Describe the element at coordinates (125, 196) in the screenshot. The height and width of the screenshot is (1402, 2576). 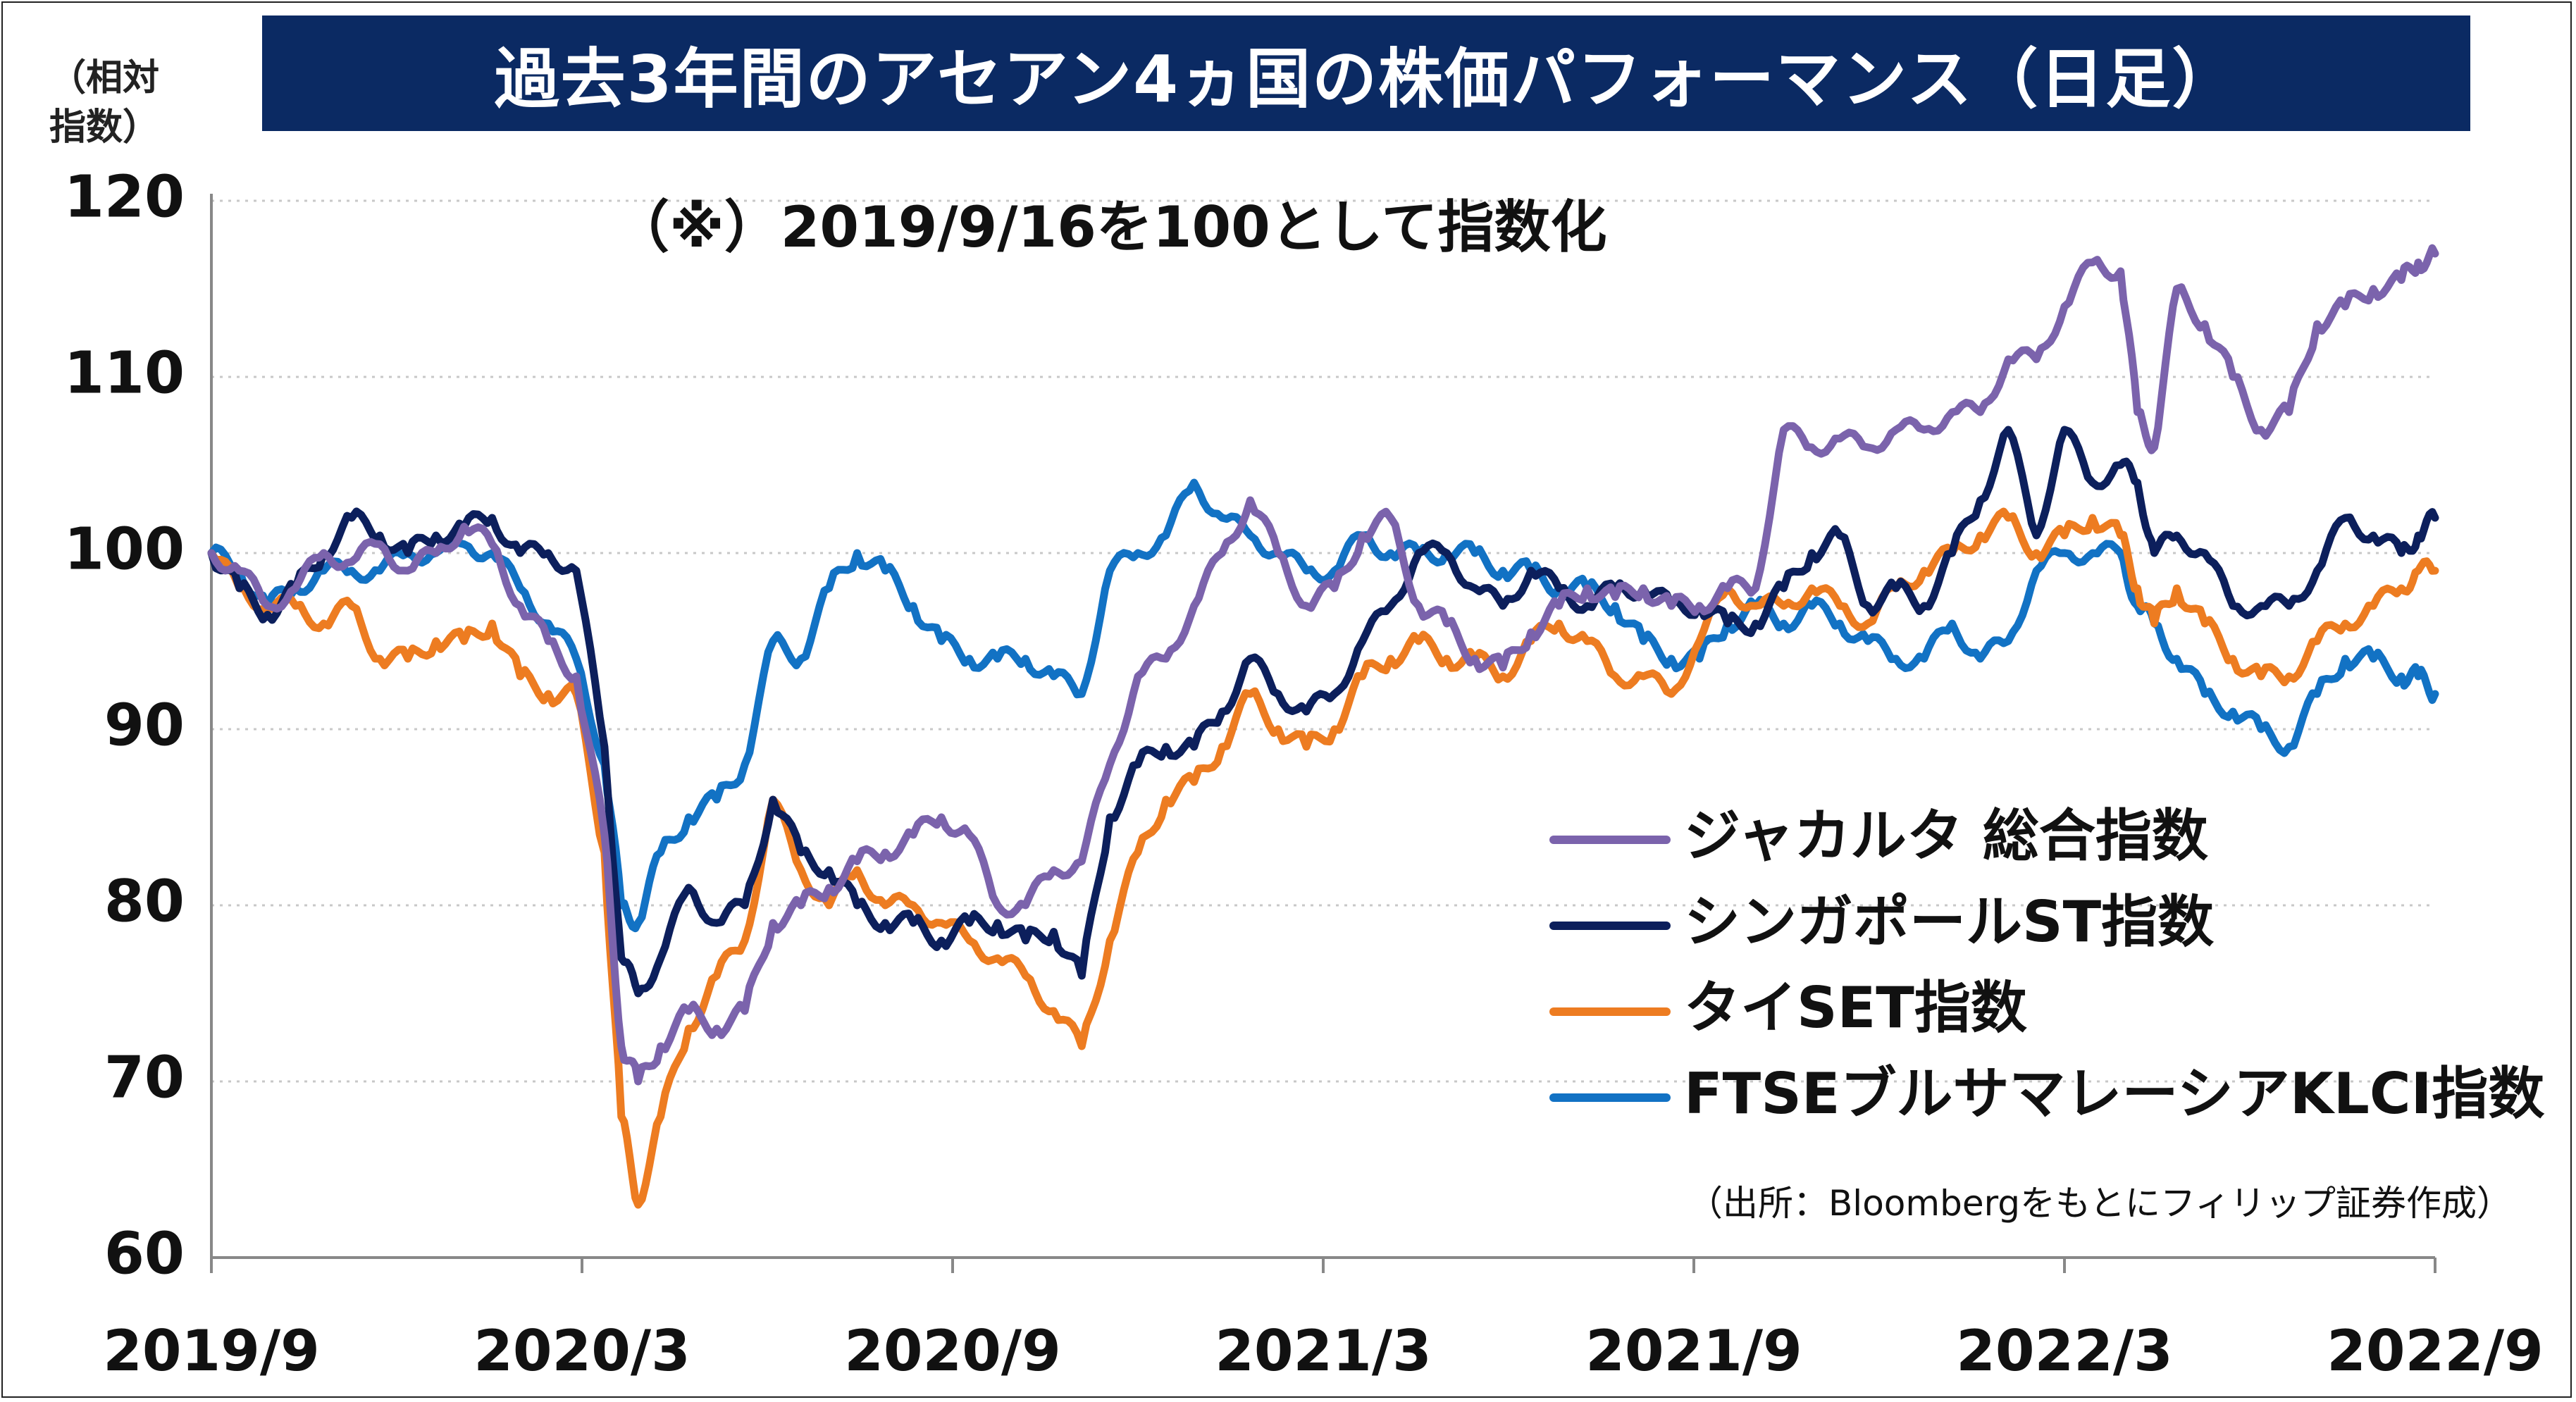
I see `y-tick-label-120: 120` at that location.